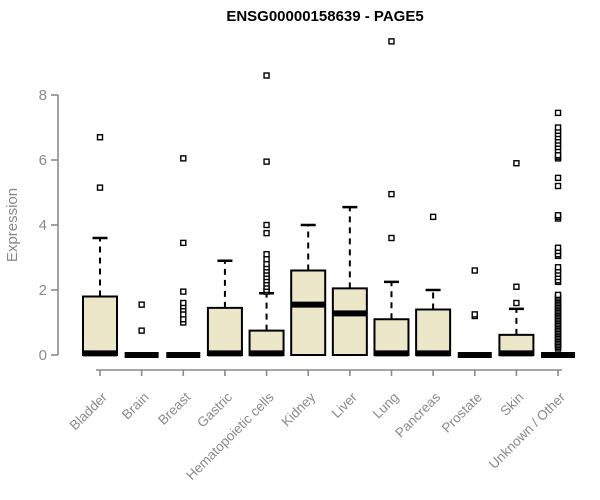  What do you see at coordinates (349, 313) in the screenshot?
I see `median-liver` at bounding box center [349, 313].